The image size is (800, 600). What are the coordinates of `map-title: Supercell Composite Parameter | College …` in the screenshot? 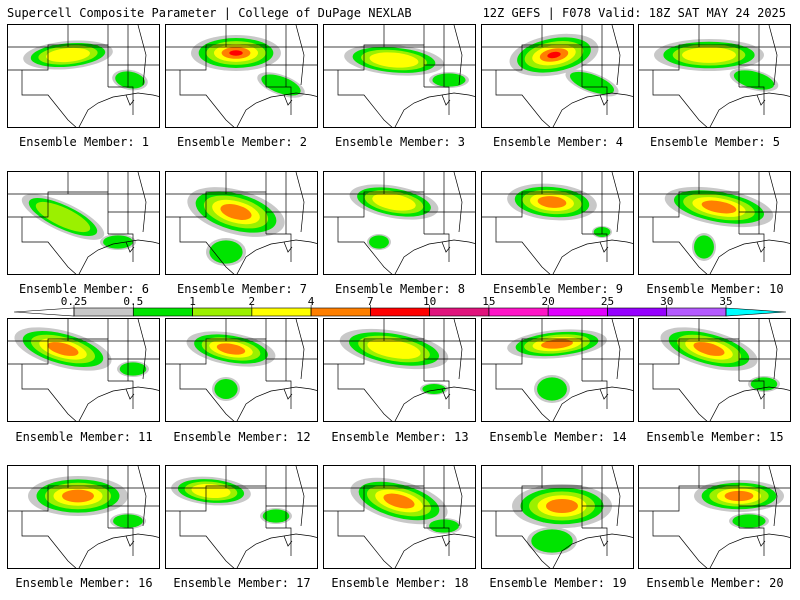 It's located at (209, 13).